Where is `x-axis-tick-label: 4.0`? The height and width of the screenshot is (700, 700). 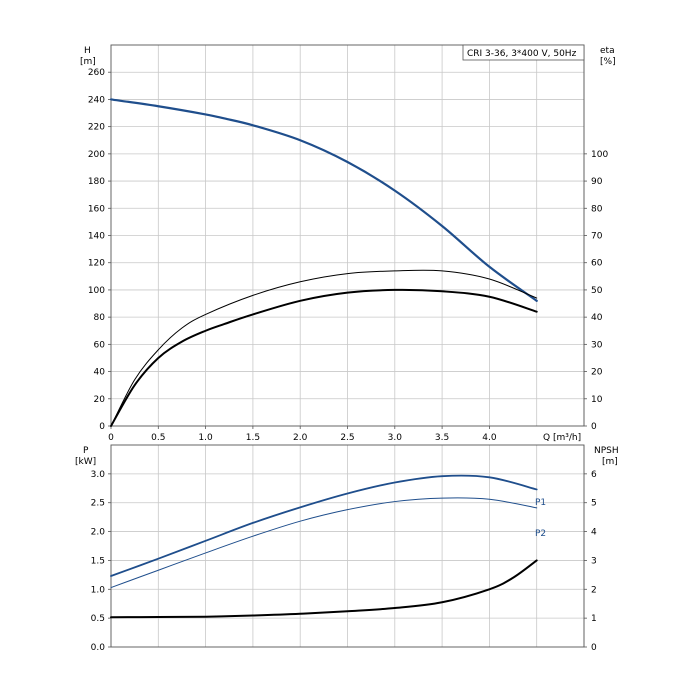
x-axis-tick-label: 4.0 is located at coordinates (489, 438).